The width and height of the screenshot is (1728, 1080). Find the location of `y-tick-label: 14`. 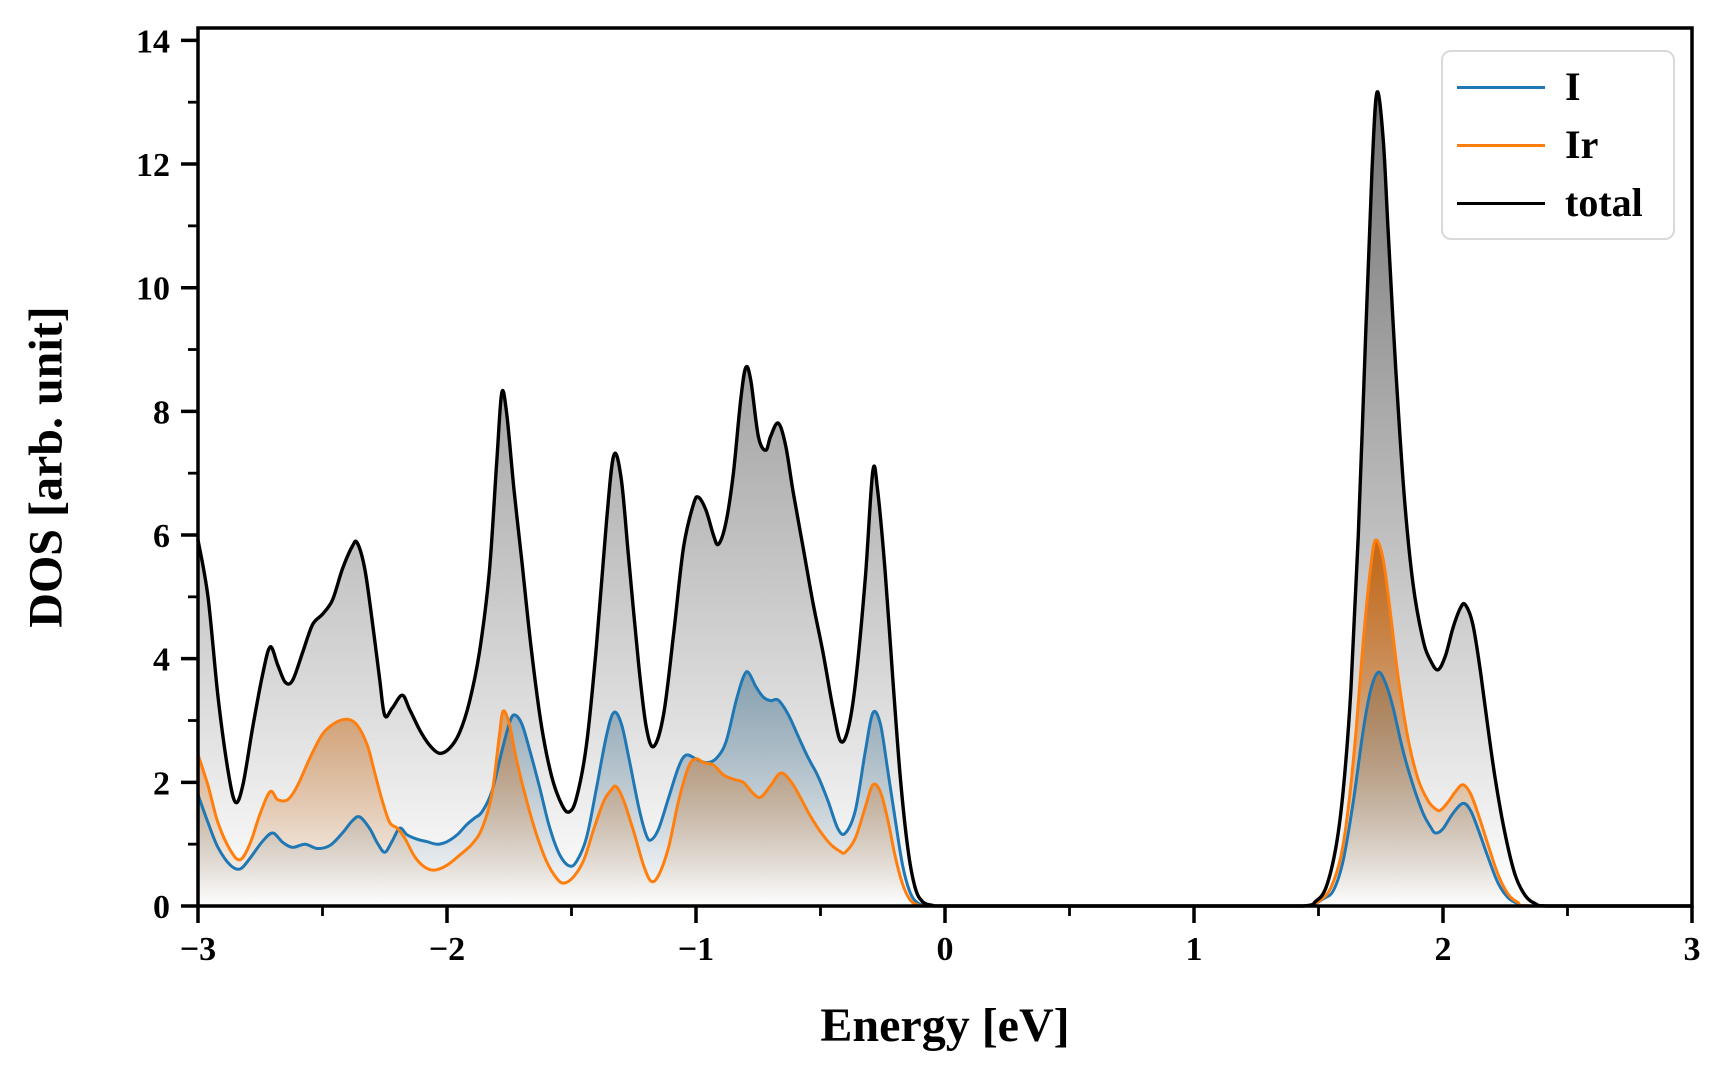

y-tick-label: 14 is located at coordinates (153, 41).